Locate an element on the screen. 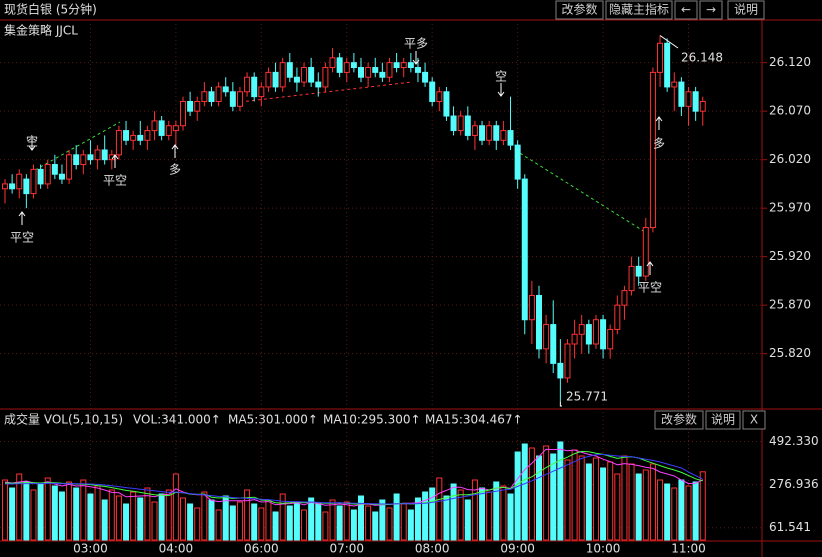 This screenshot has width=822, height=557. x-tick-label: 06:00 is located at coordinates (261, 549).